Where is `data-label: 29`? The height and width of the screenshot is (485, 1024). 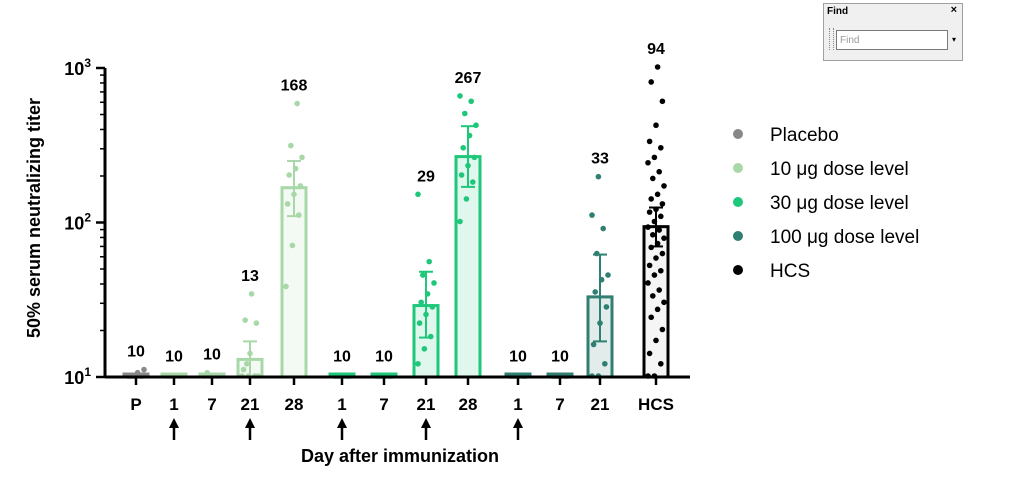
data-label: 29 is located at coordinates (426, 176).